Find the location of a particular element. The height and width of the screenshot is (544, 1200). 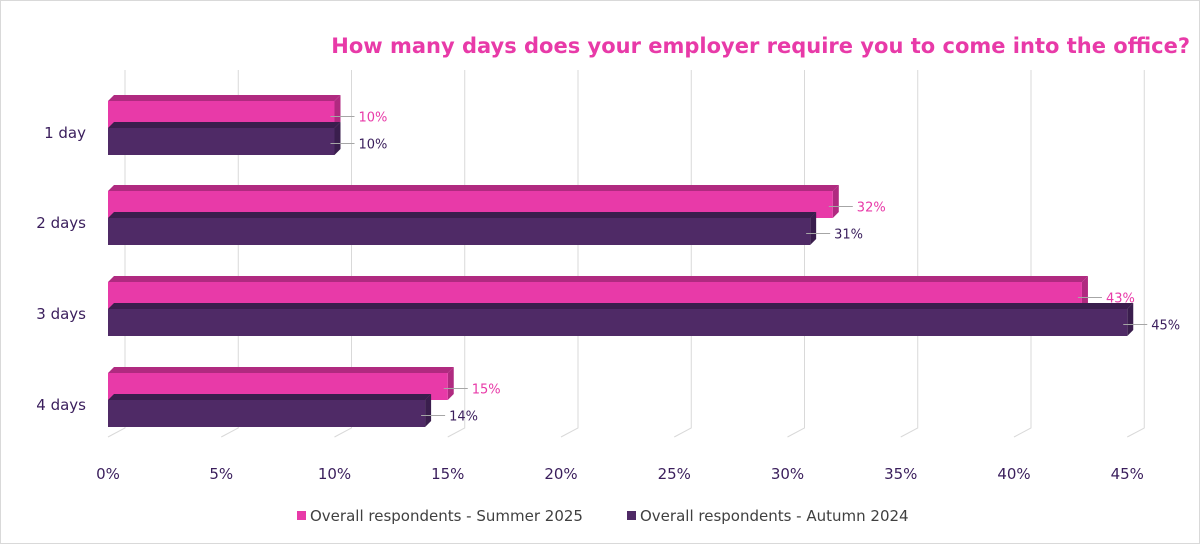

category-label: 2 days is located at coordinates (61, 223).